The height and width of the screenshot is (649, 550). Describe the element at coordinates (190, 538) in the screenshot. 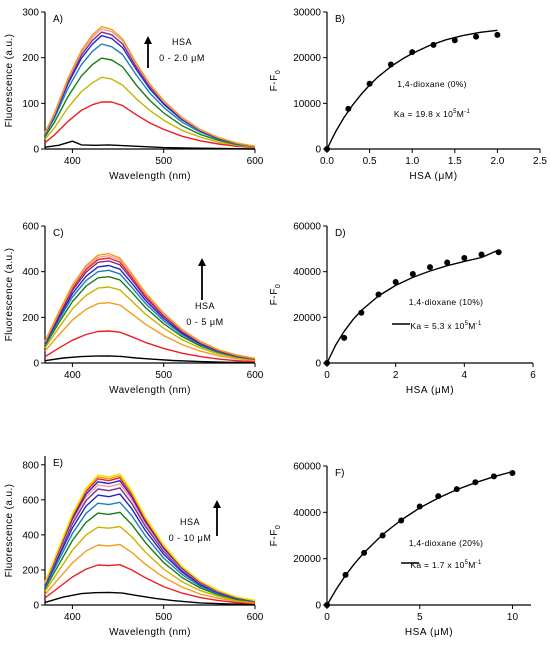

I see `annotation-range: 0 - 10 μM` at that location.